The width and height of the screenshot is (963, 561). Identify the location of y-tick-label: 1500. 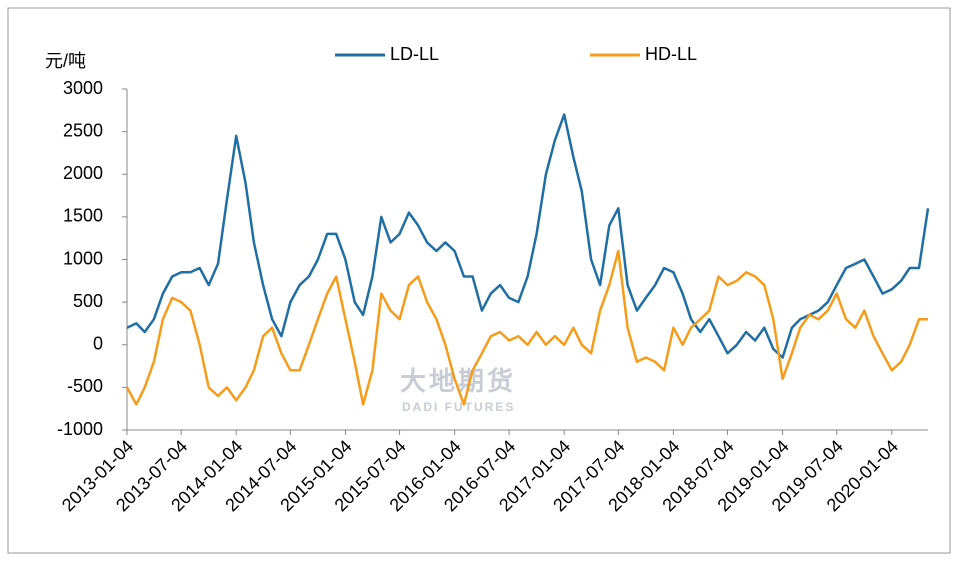
(83, 216).